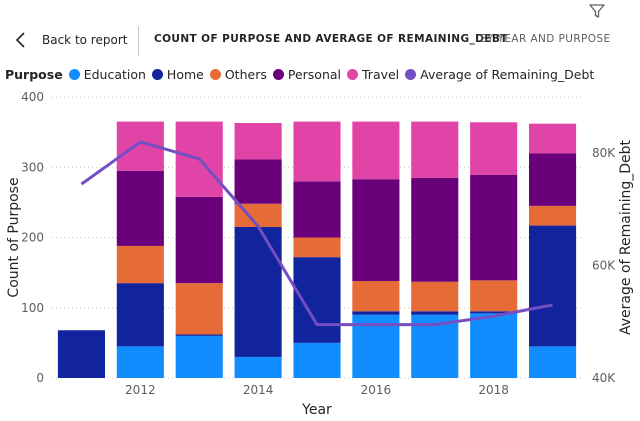 This screenshot has height=421, width=640. Describe the element at coordinates (597, 11) in the screenshot. I see `filter-icon` at that location.